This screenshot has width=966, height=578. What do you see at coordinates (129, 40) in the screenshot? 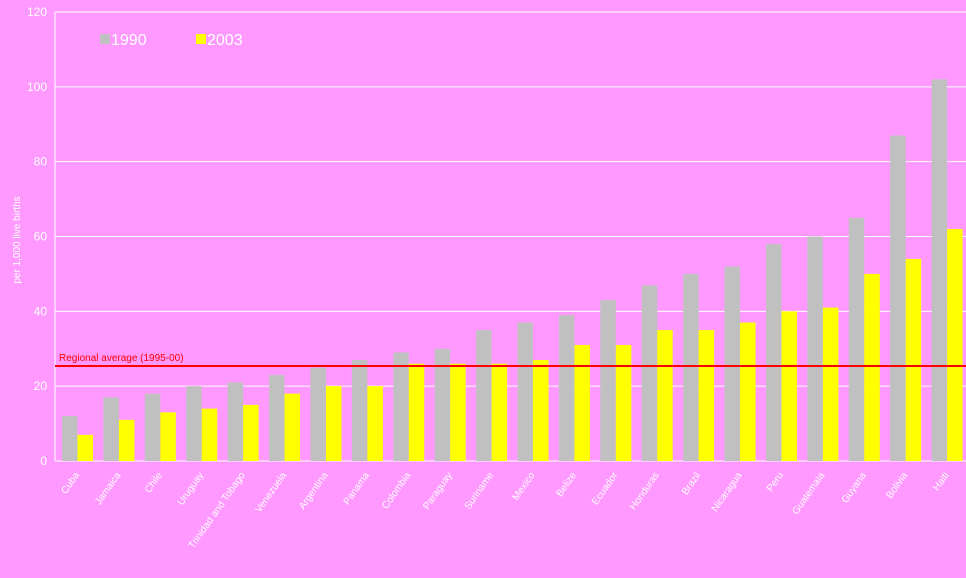
I see `legend-label: 1990` at bounding box center [129, 40].